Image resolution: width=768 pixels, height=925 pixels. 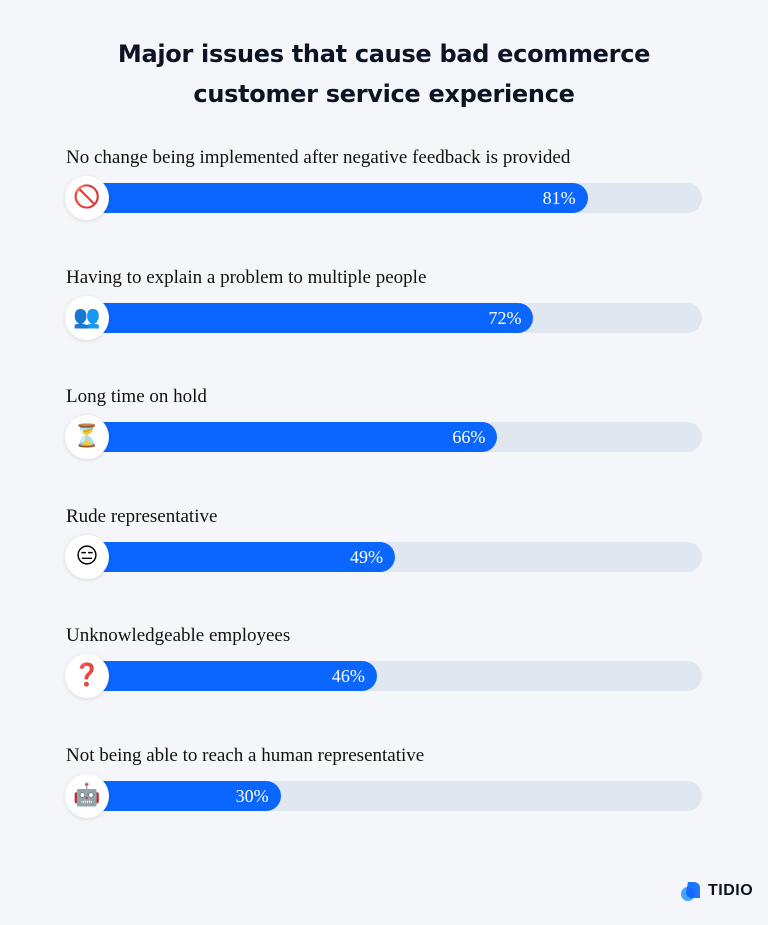 What do you see at coordinates (142, 516) in the screenshot?
I see `category-label: Rude representative` at bounding box center [142, 516].